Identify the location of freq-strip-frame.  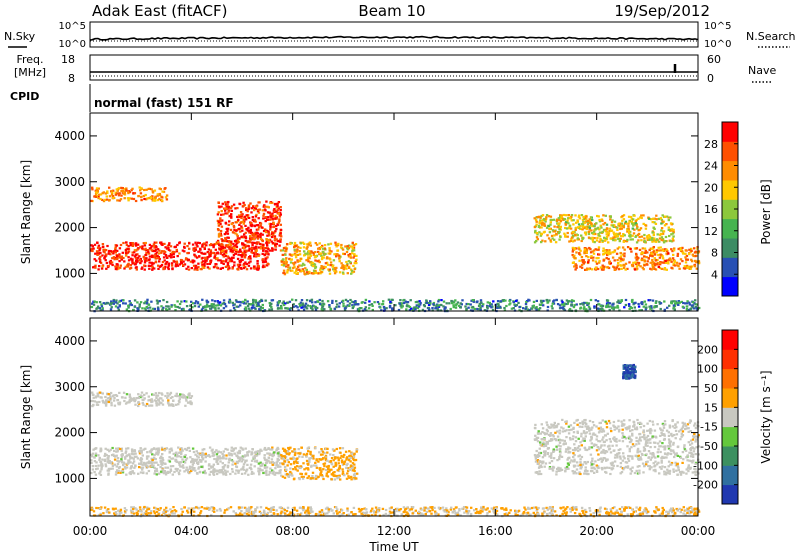
(394, 67).